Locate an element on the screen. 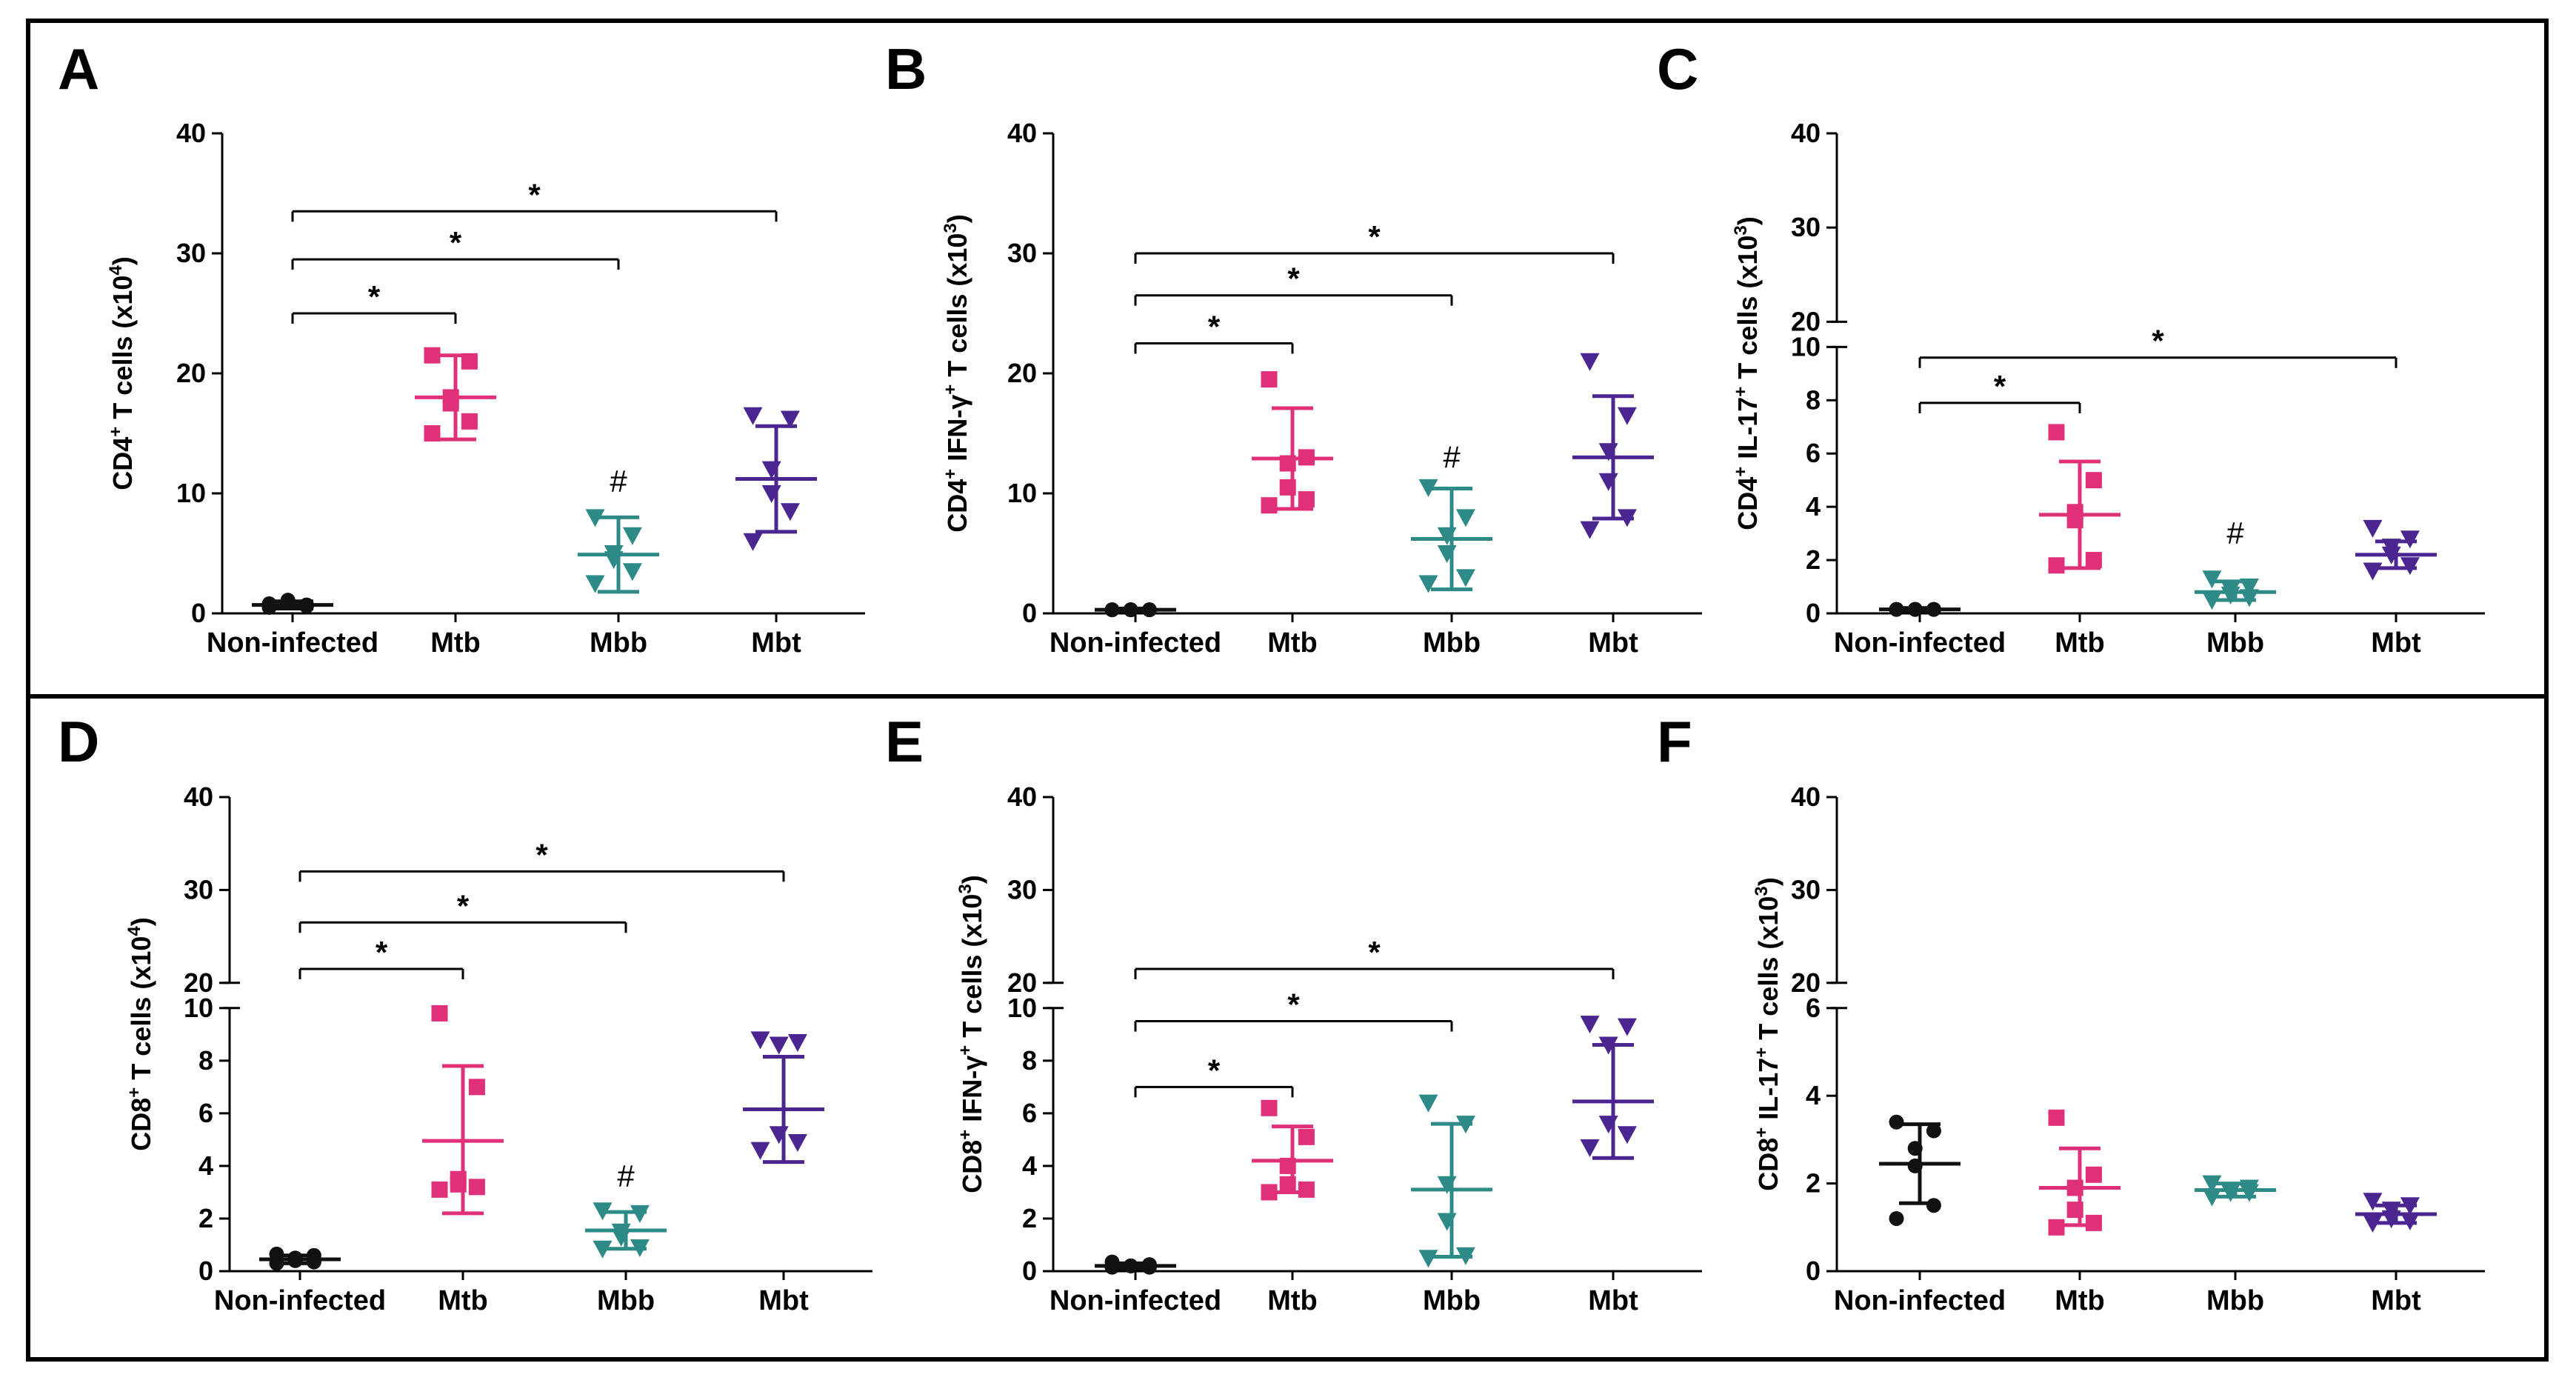 The height and width of the screenshot is (1386, 2576). panel-letter: D is located at coordinates (78, 741).